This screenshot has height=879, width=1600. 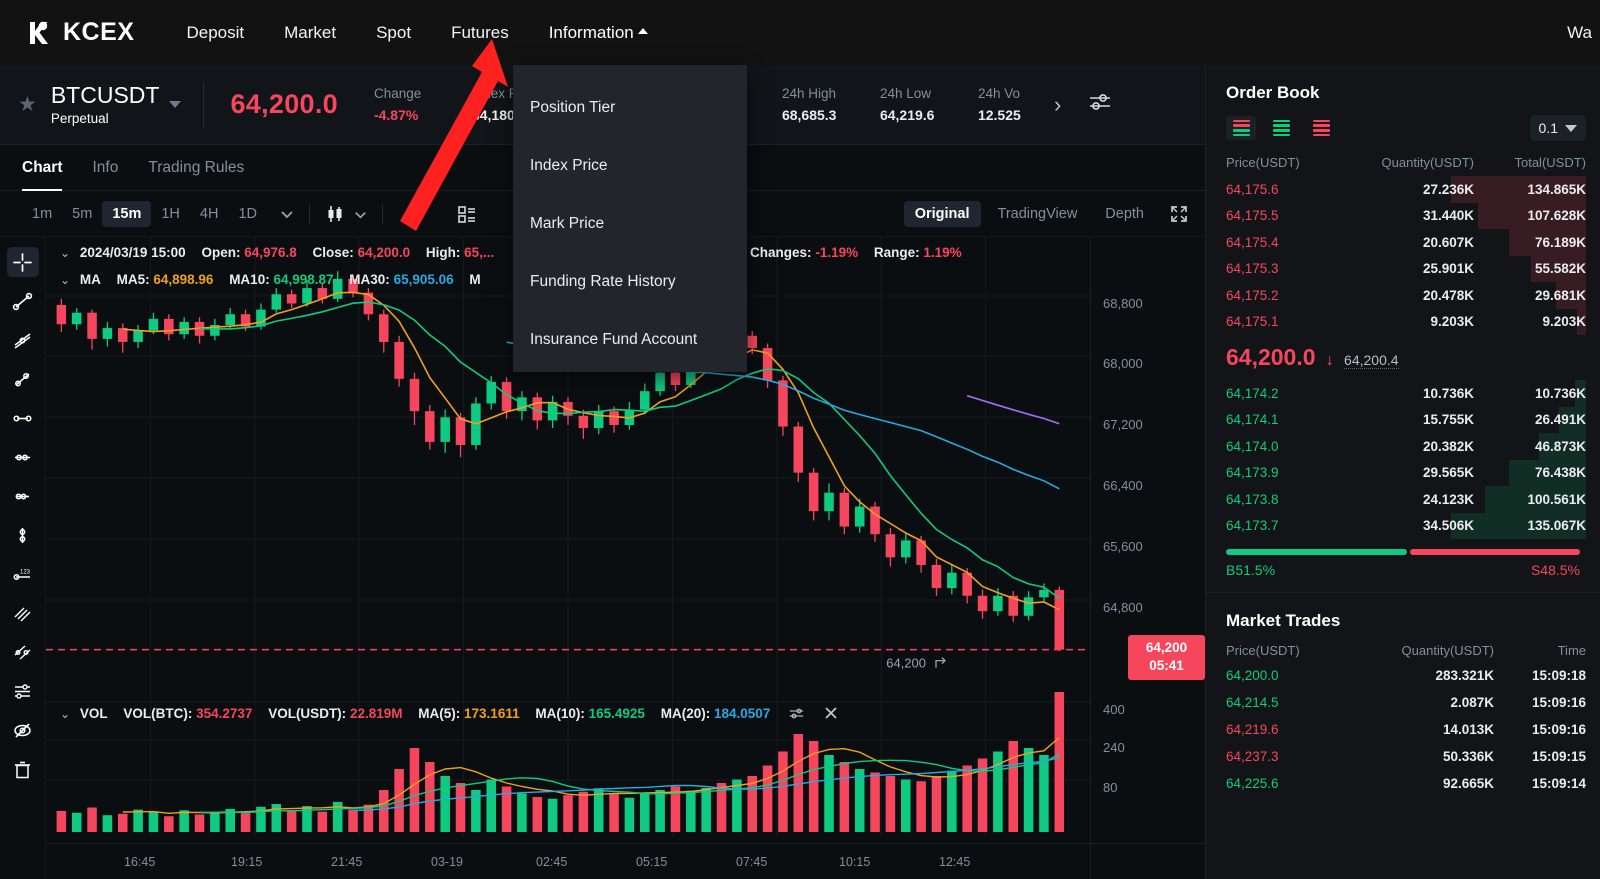 I want to click on timeframe-15m: 15m, so click(x=127, y=214).